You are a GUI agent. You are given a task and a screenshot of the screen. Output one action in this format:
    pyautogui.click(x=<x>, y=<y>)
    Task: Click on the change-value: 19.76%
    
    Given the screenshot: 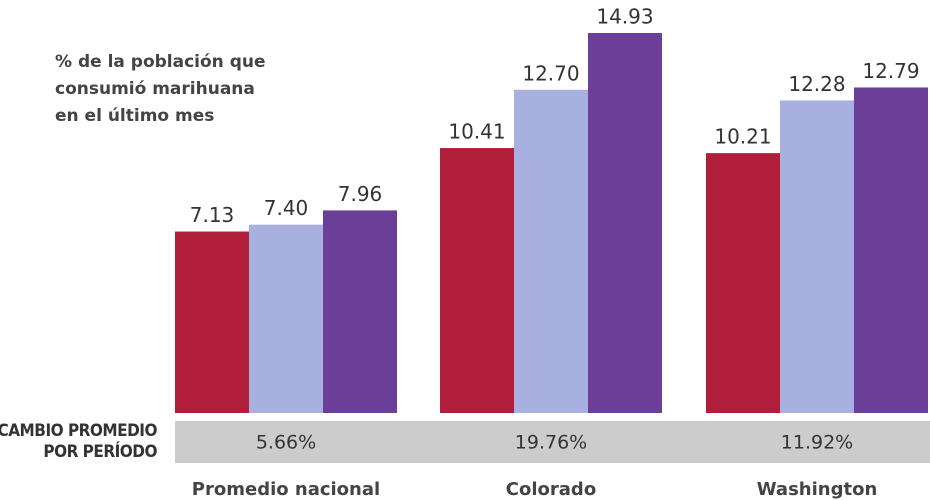 What is the action you would take?
    pyautogui.click(x=551, y=443)
    